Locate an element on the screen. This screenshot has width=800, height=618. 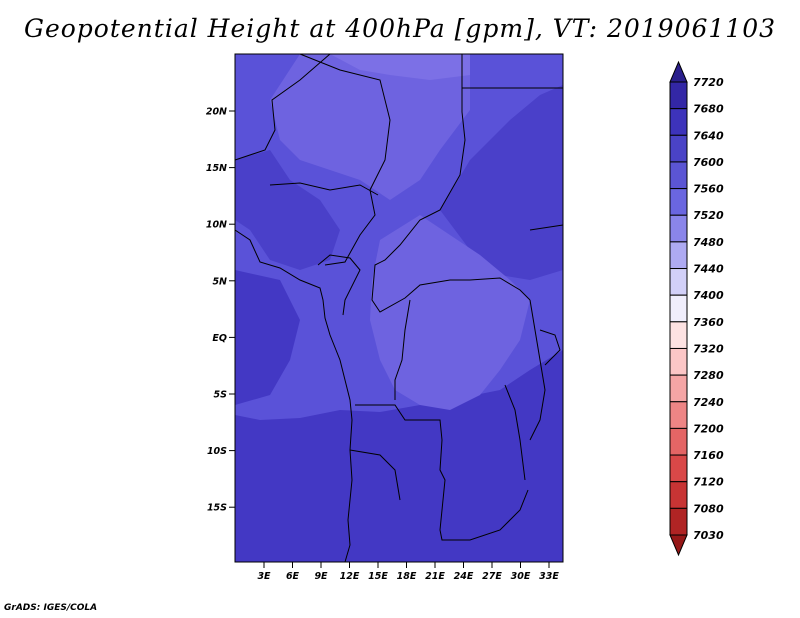
lat-tick-label: 10N is located at coordinates (216, 225).